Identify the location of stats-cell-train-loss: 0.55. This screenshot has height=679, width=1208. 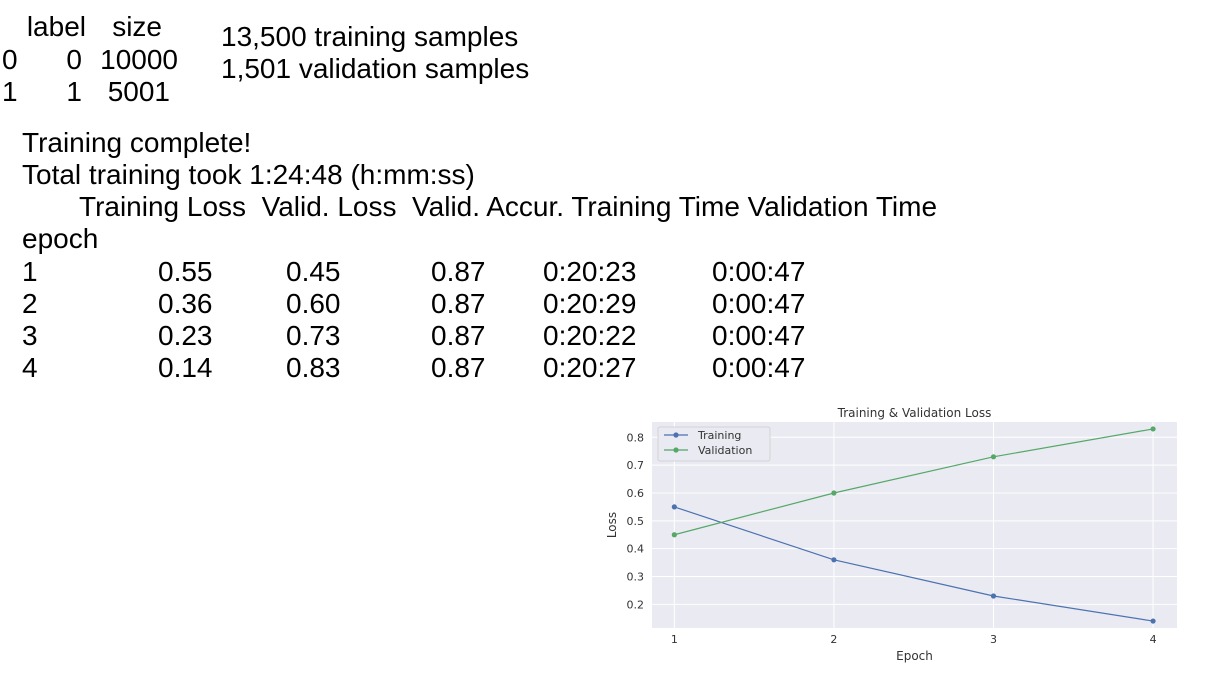
(185, 271).